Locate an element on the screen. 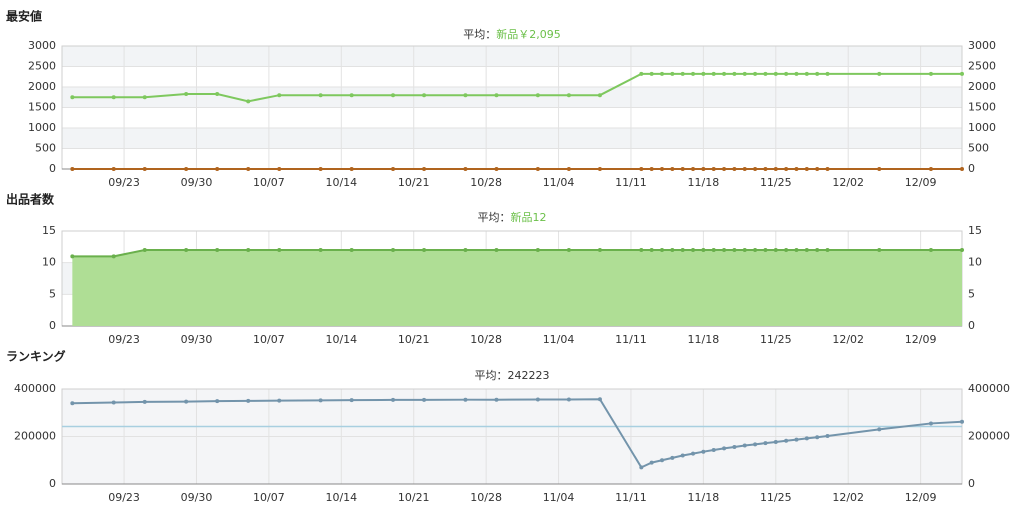 The image size is (1024, 516). y2-tick-label: 15 is located at coordinates (975, 230).